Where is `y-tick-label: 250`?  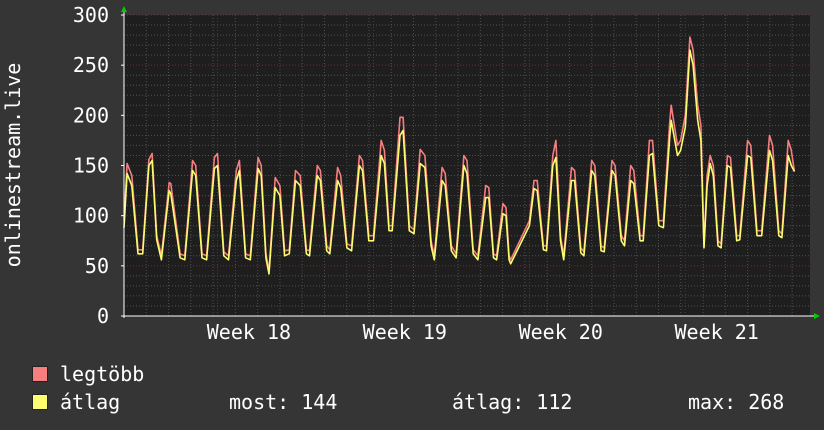 y-tick-label: 250 is located at coordinates (91, 65).